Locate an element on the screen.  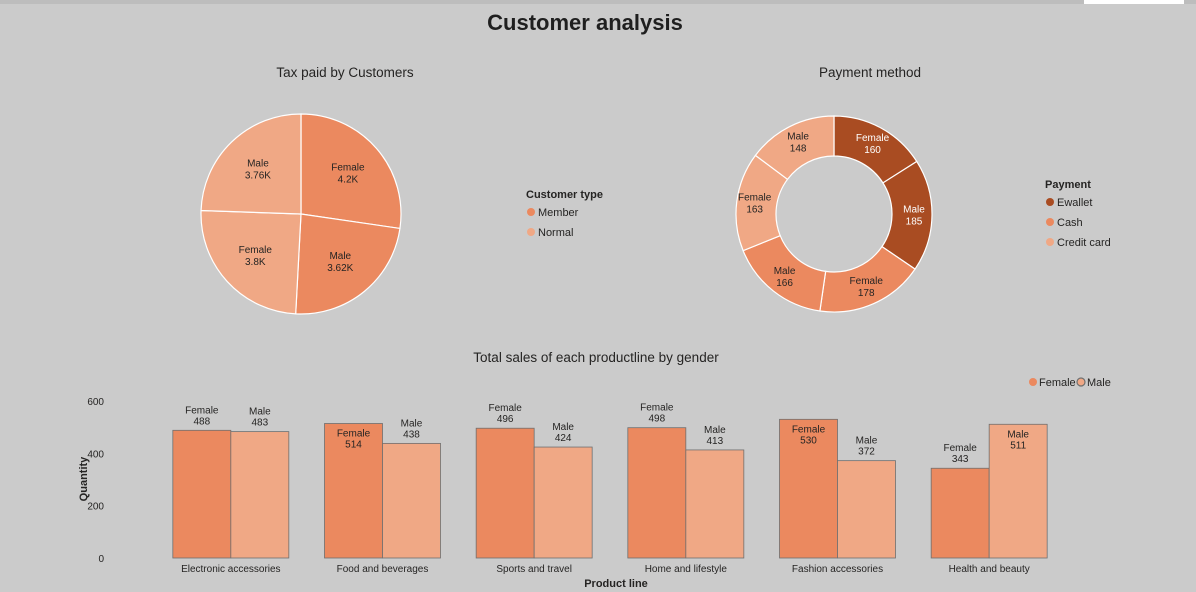
payment-donut-slice-value: 178 is located at coordinates (866, 293).